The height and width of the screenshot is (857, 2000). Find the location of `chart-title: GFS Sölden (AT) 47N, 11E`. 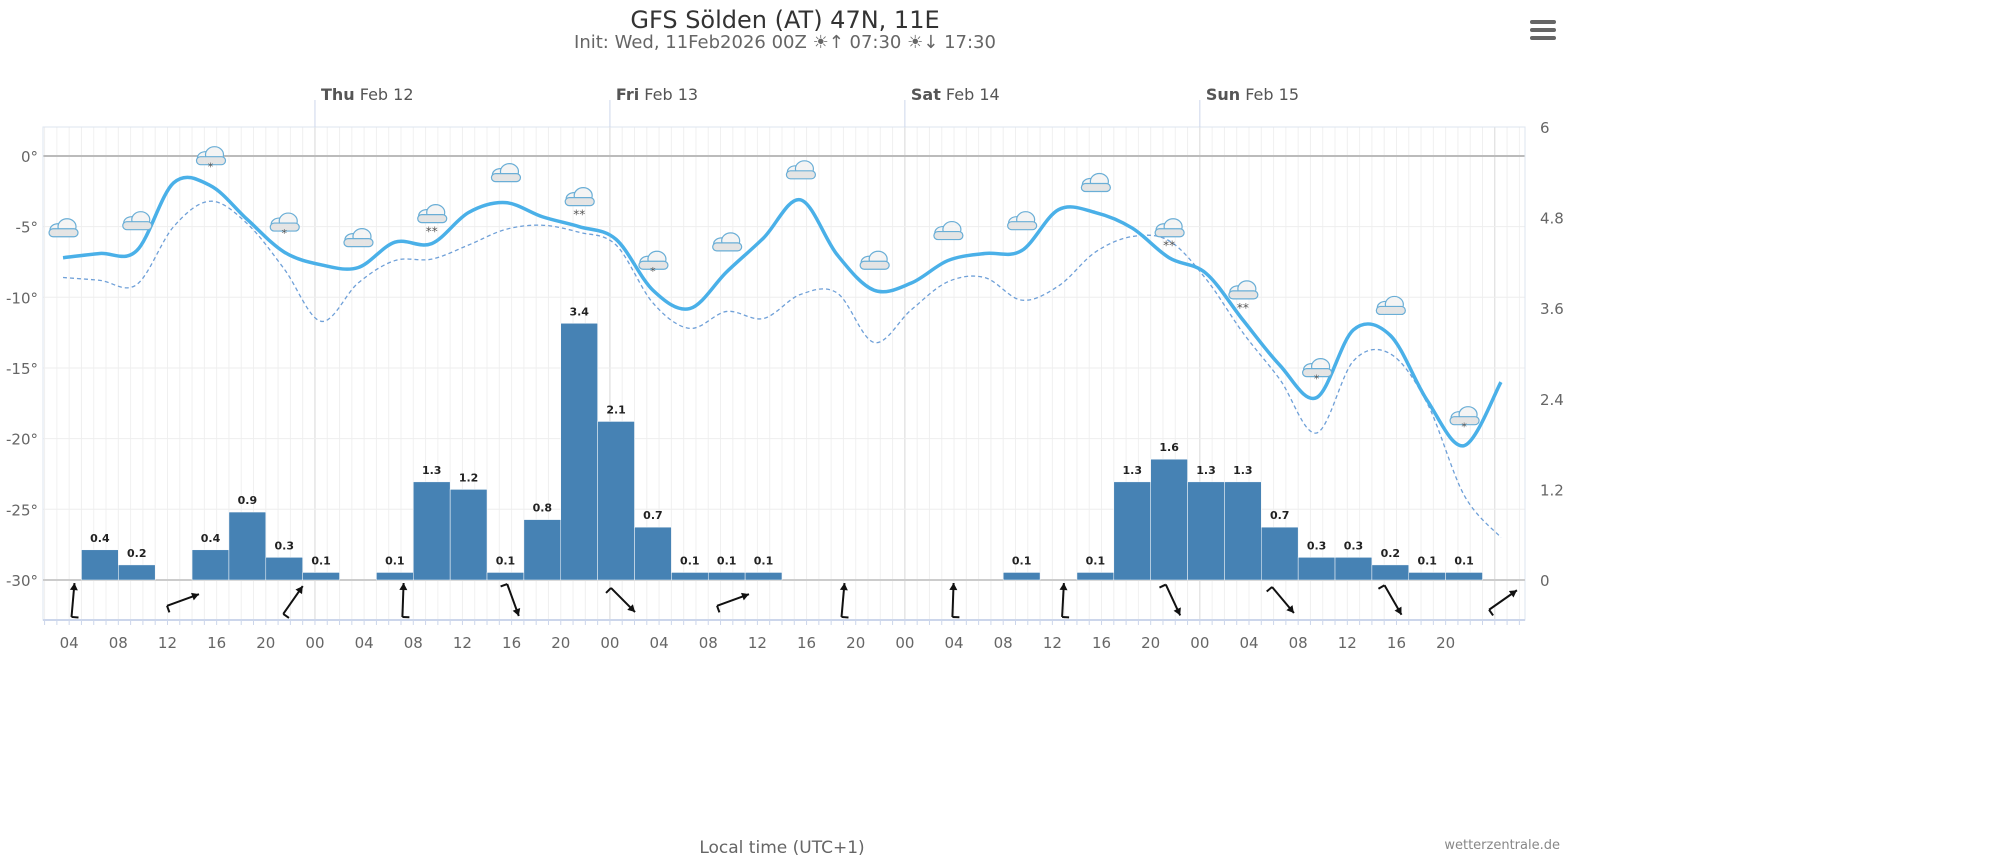

chart-title: GFS Sölden (AT) 47N, 11E is located at coordinates (785, 20).